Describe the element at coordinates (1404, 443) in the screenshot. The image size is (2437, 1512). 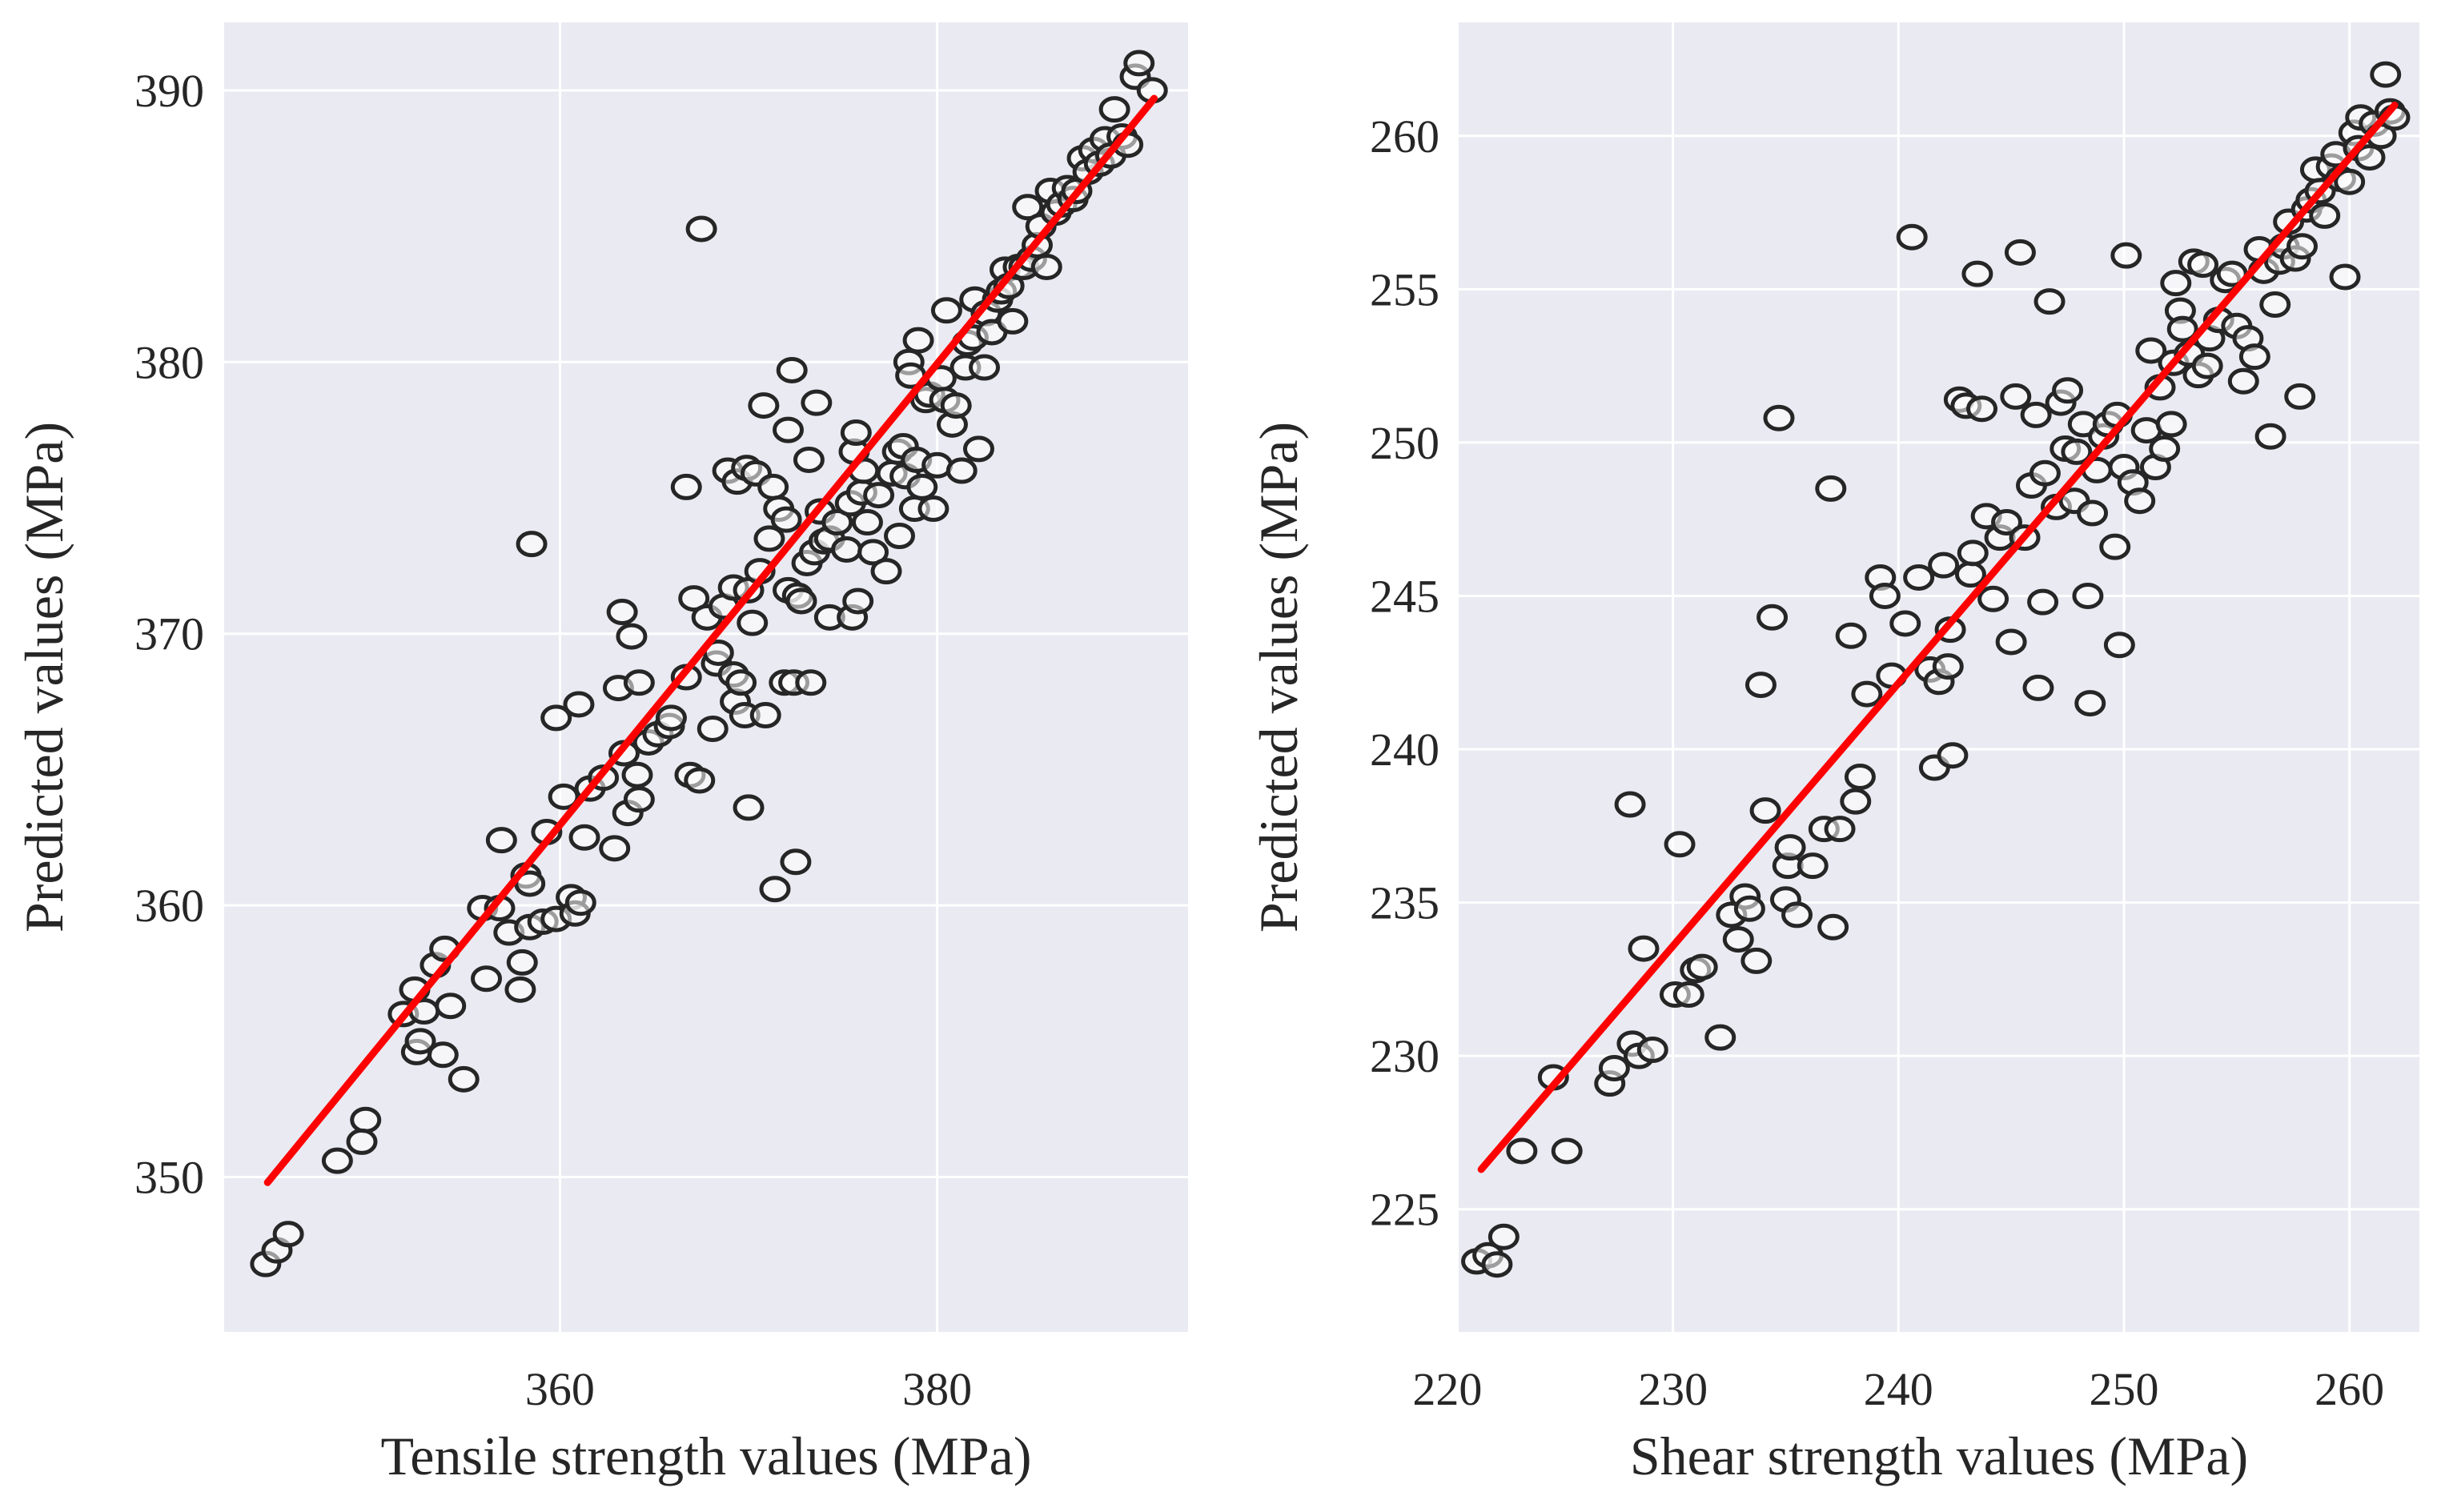
I see `y-tick-label: 250` at that location.